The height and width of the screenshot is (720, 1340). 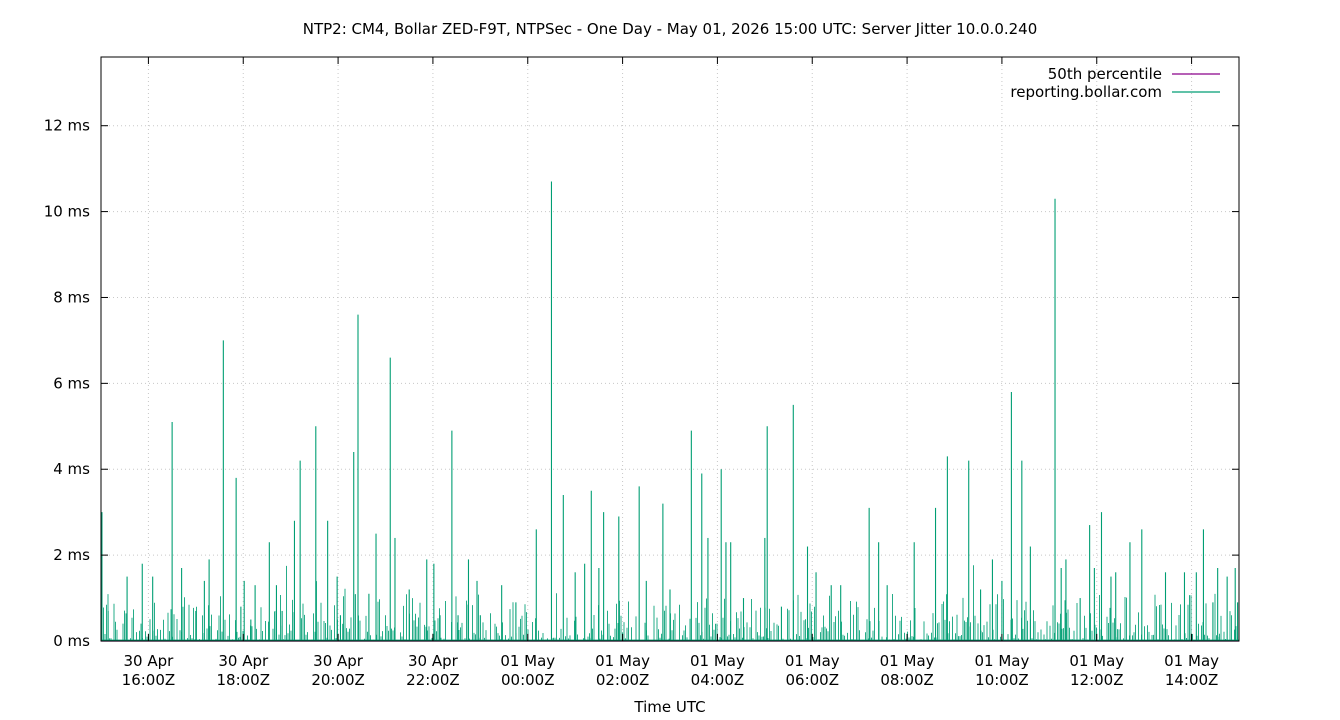 What do you see at coordinates (67, 126) in the screenshot?
I see `y-tick-label: 12 ms` at bounding box center [67, 126].